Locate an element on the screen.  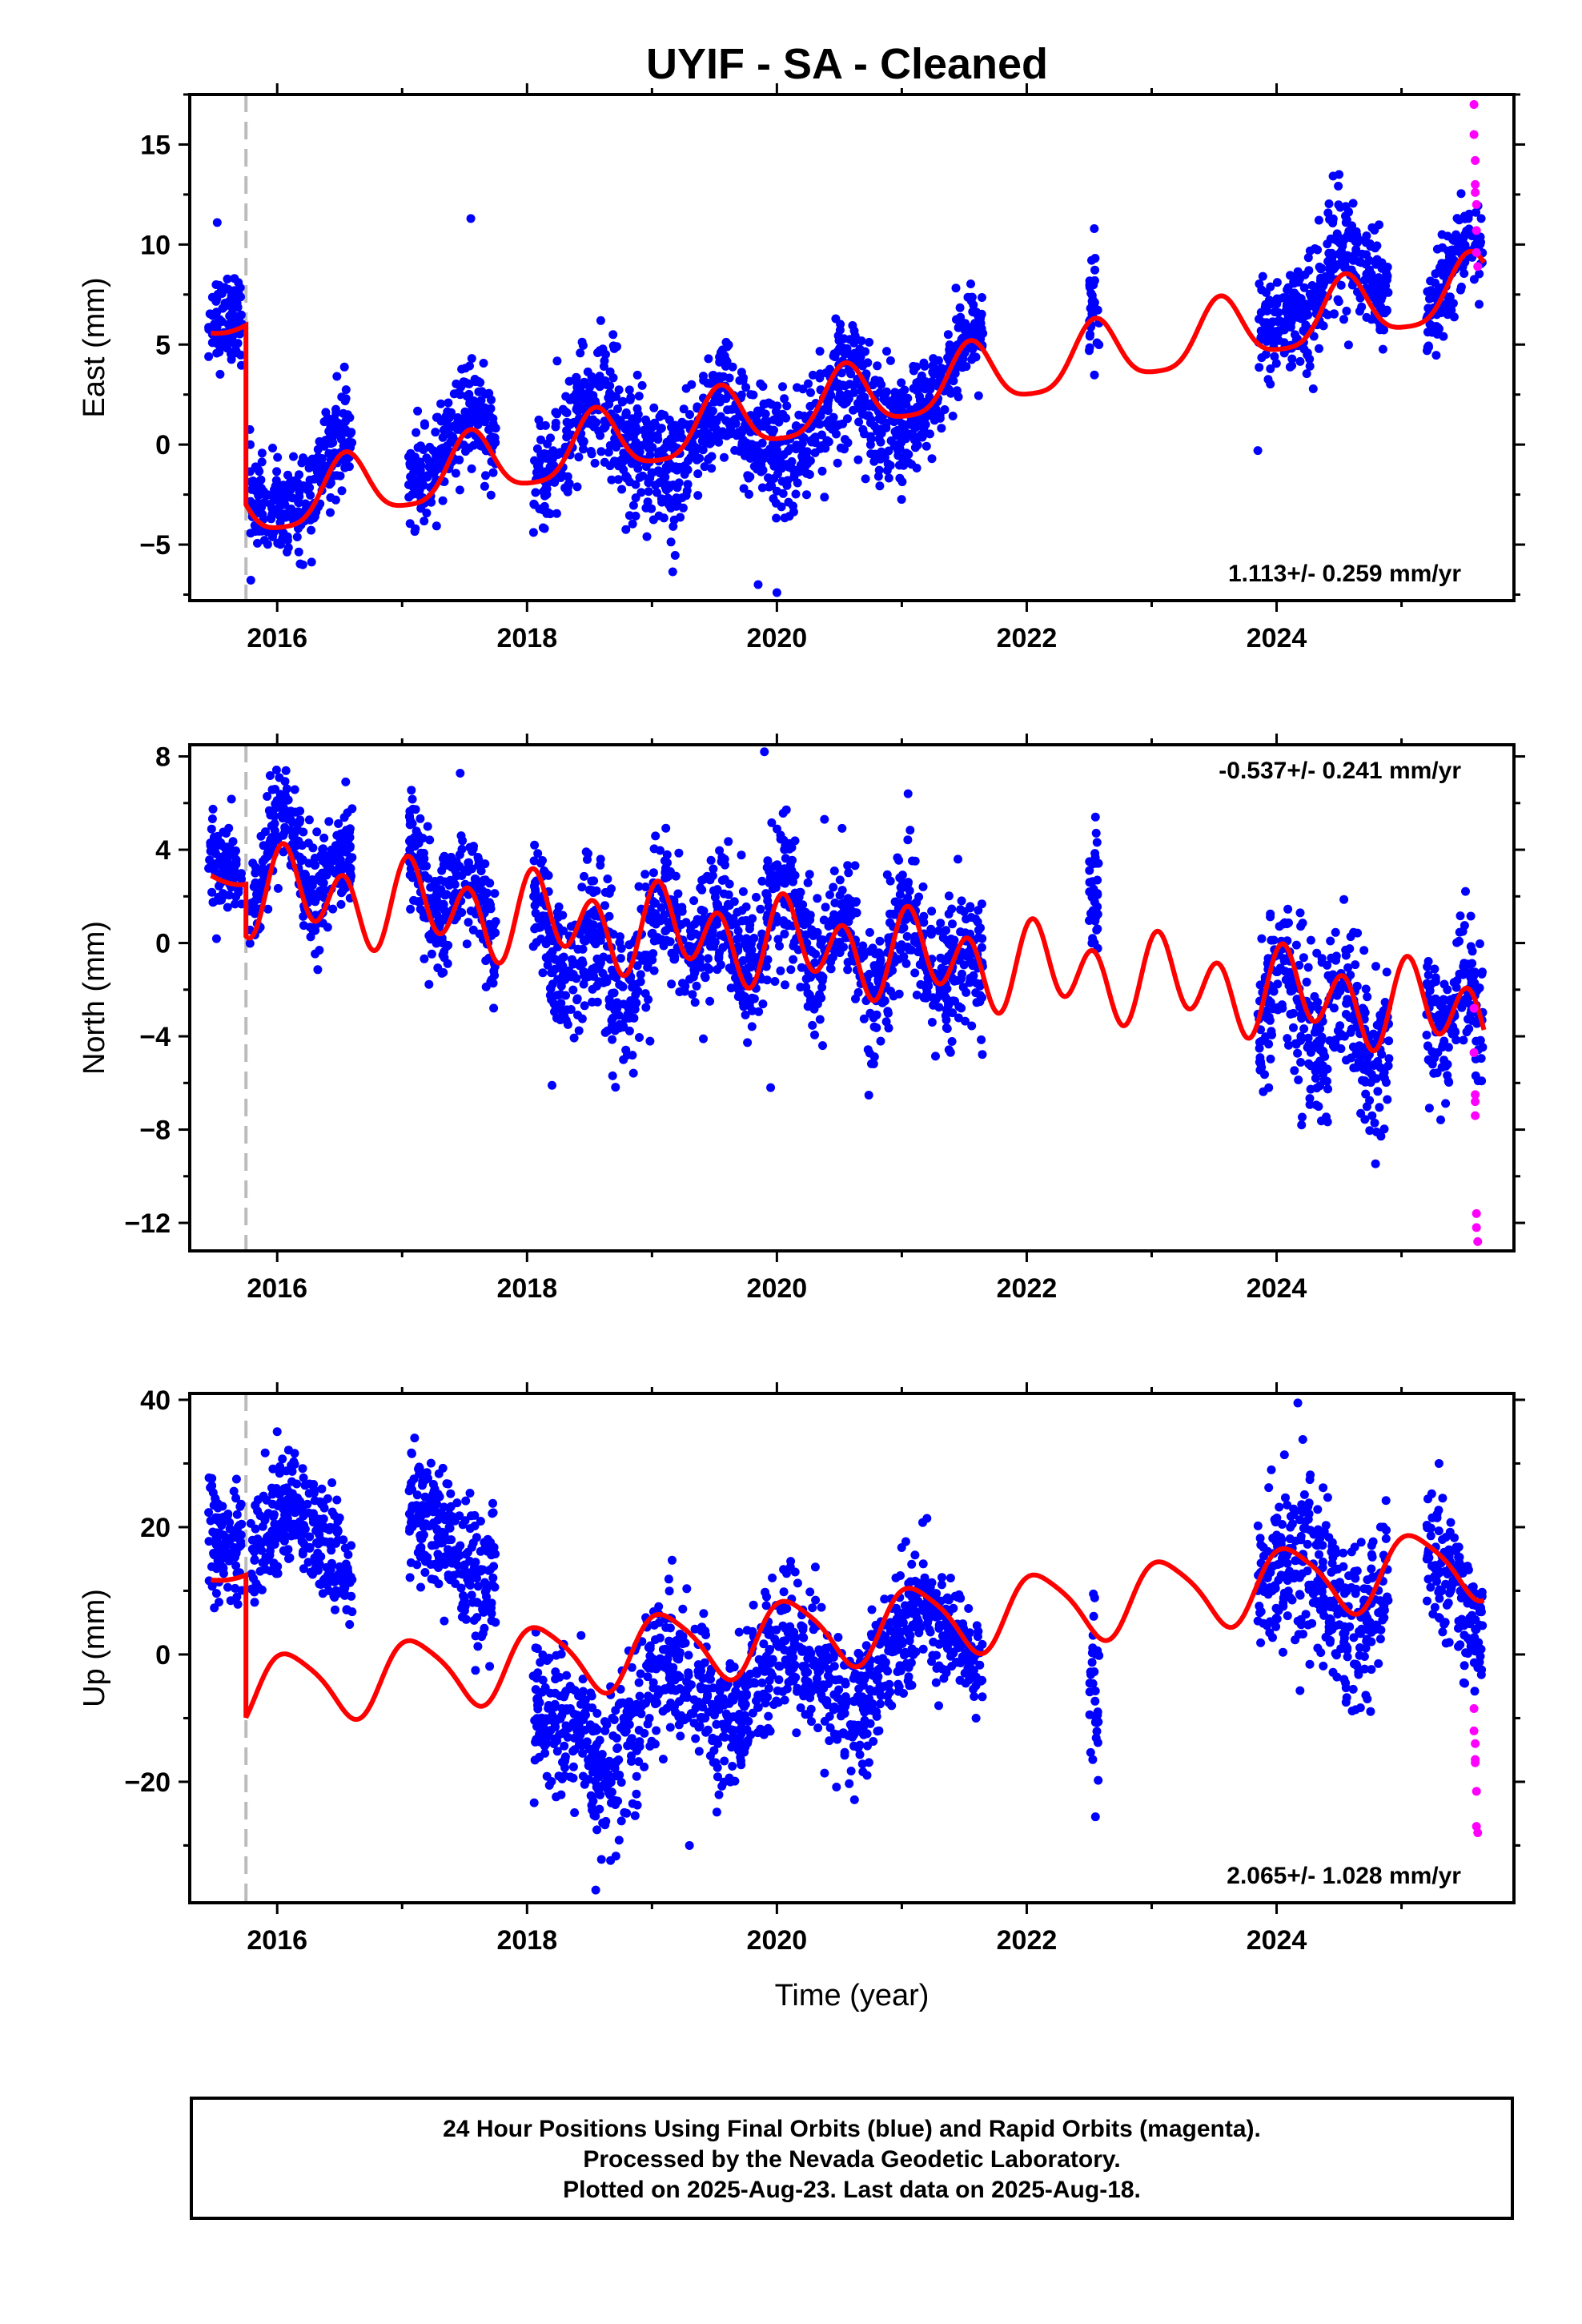
x-tick-label: 2020 is located at coordinates (778, 638).